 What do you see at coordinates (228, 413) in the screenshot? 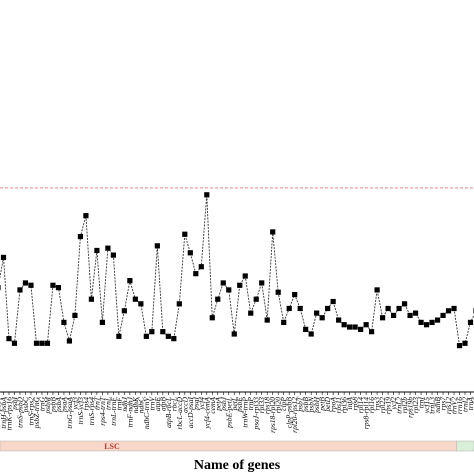
I see `x-tick-label: psbE-petL` at bounding box center [228, 413].